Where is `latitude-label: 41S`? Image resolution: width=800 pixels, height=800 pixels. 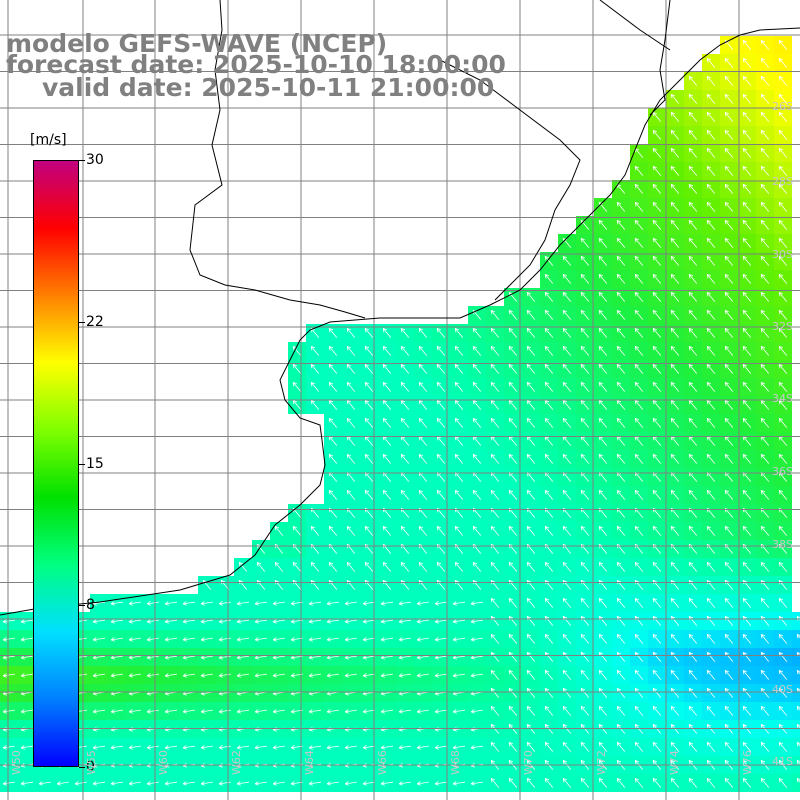 latitude-label: 41S is located at coordinates (782, 761).